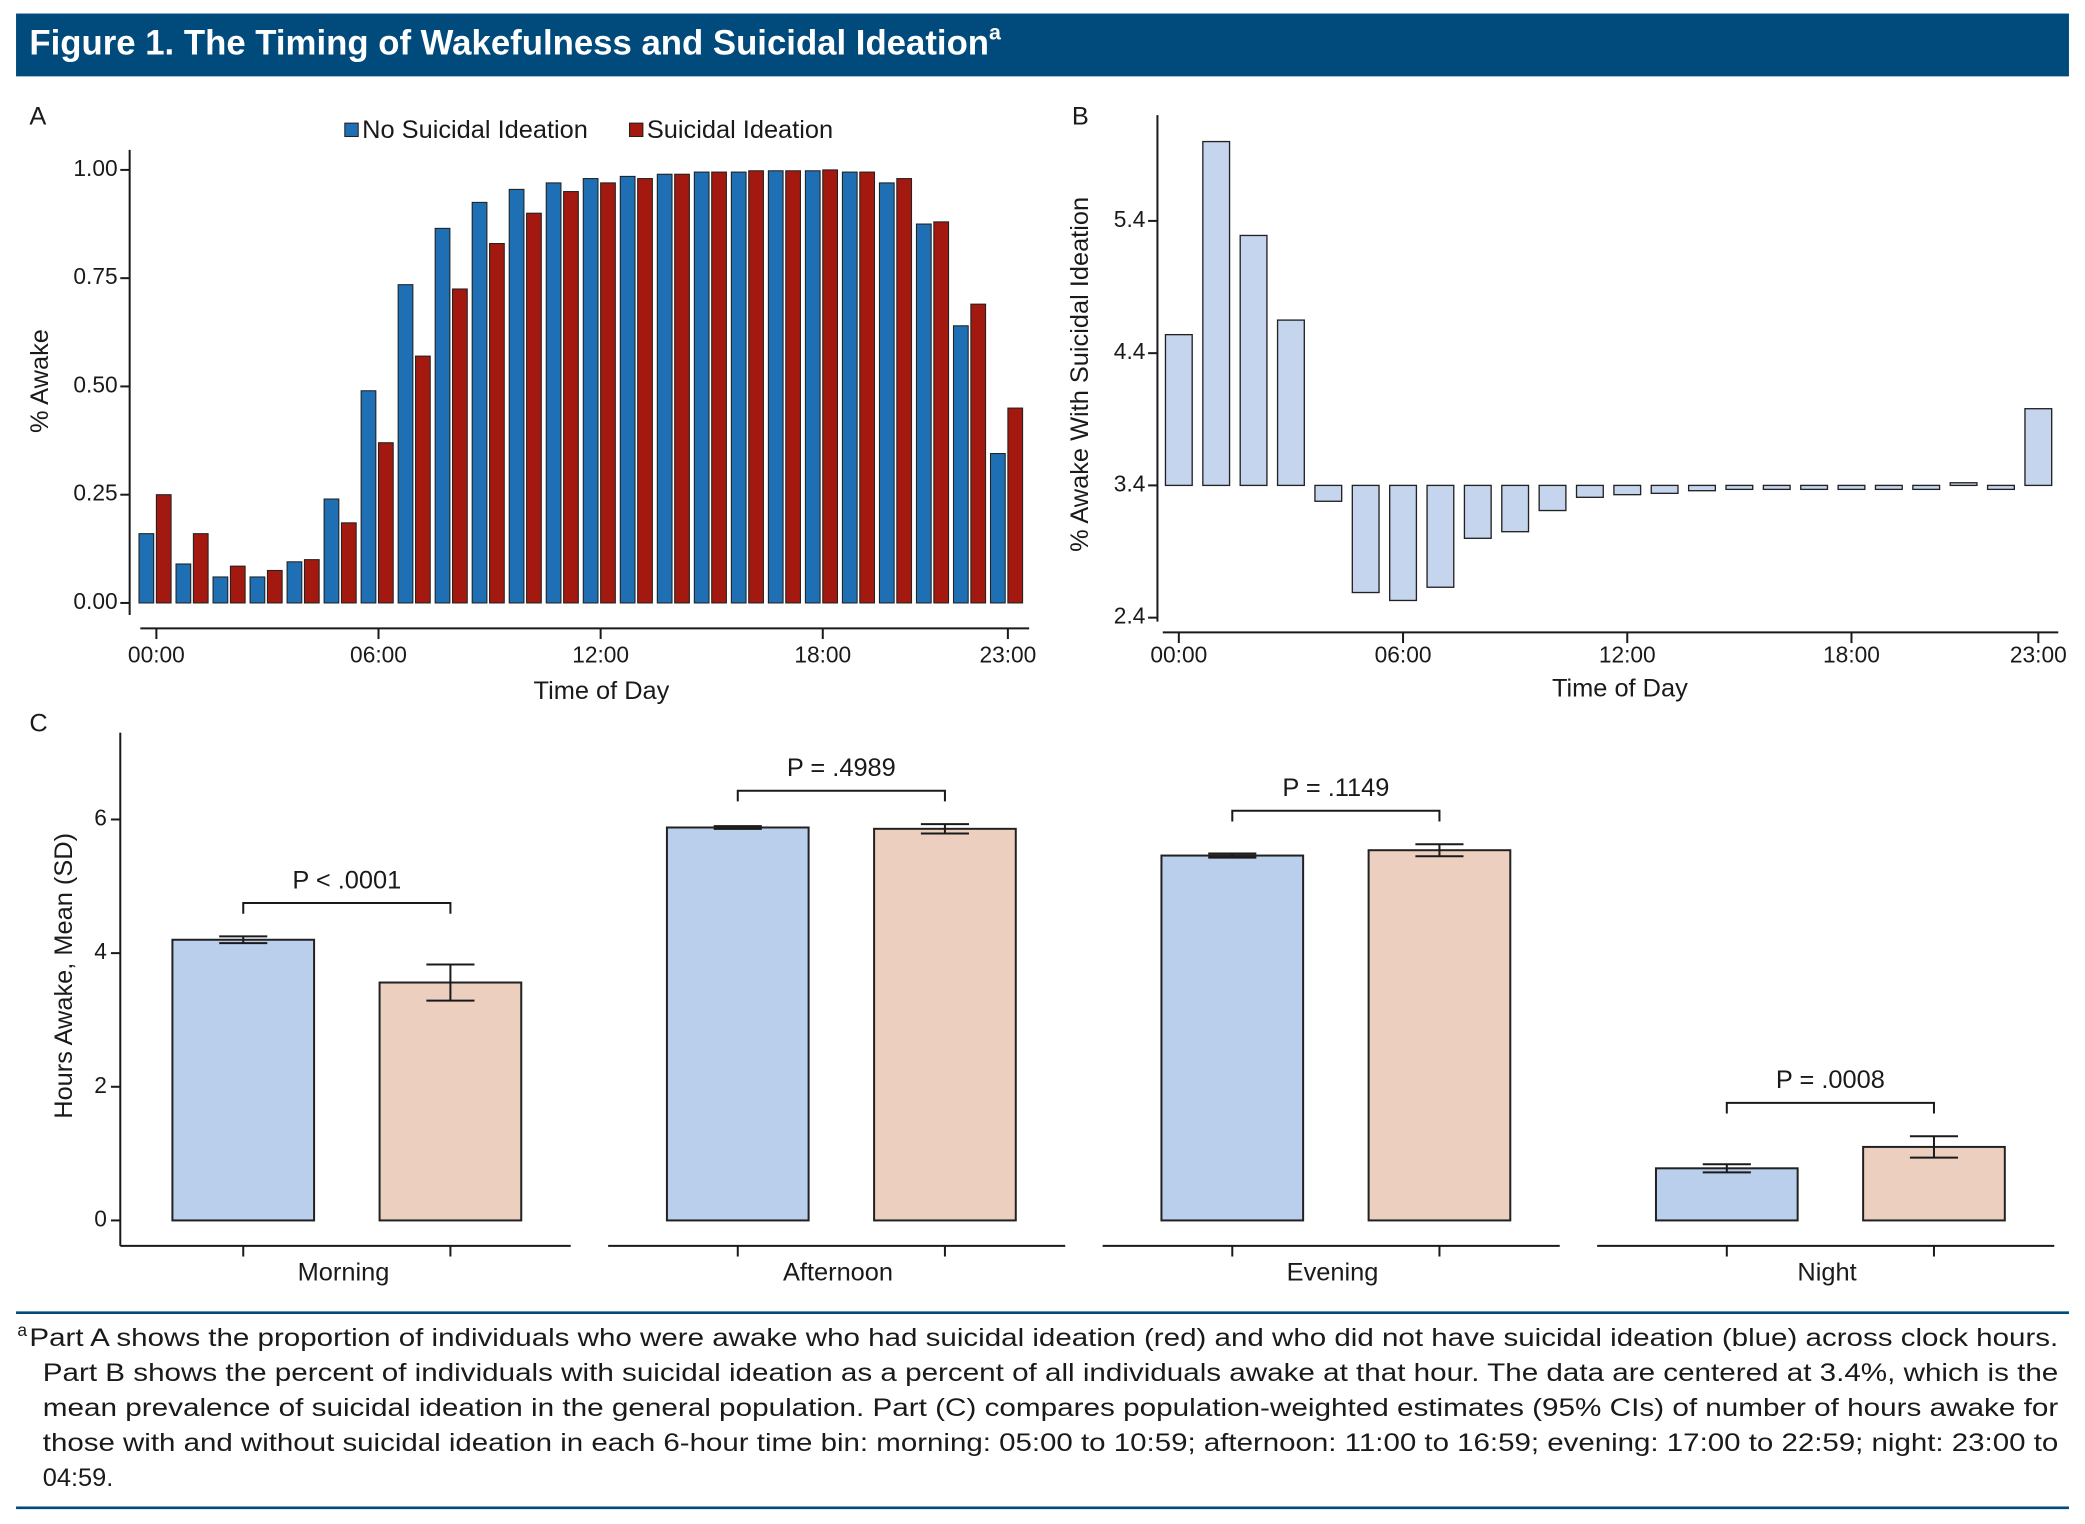 This screenshot has height=1524, width=2085. Describe the element at coordinates (1042, 45) in the screenshot. I see `title-bar` at that location.